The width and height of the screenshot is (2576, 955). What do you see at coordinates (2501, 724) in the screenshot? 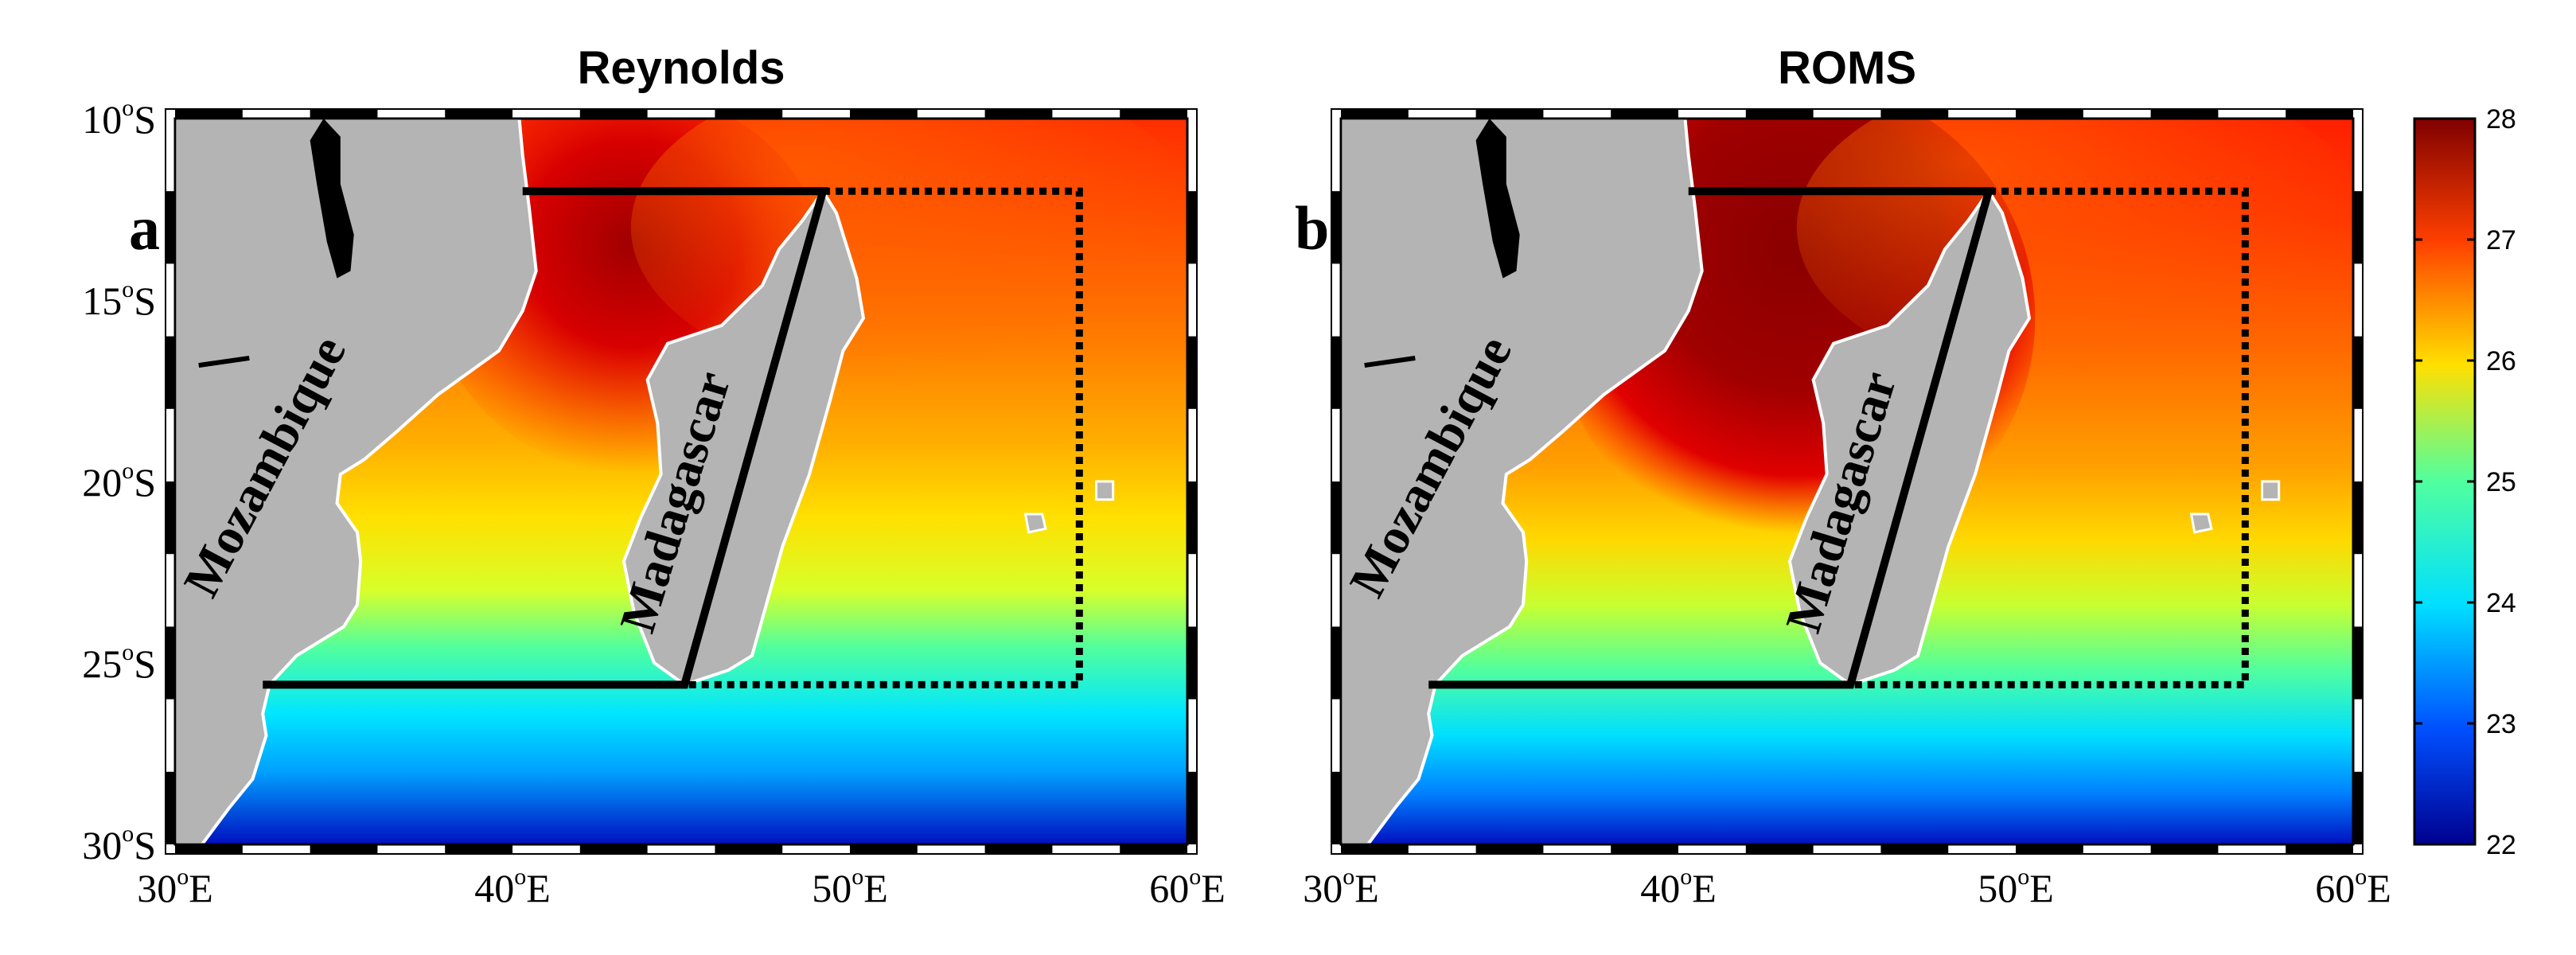
I see `colorbar-tick-label: 23` at bounding box center [2501, 724].